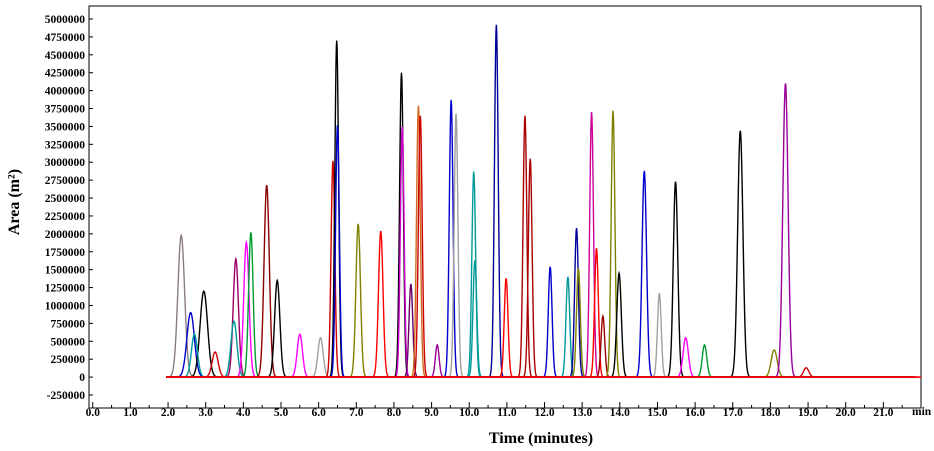 The width and height of the screenshot is (934, 451). I want to click on y-tick-label: 3500000, so click(65, 127).